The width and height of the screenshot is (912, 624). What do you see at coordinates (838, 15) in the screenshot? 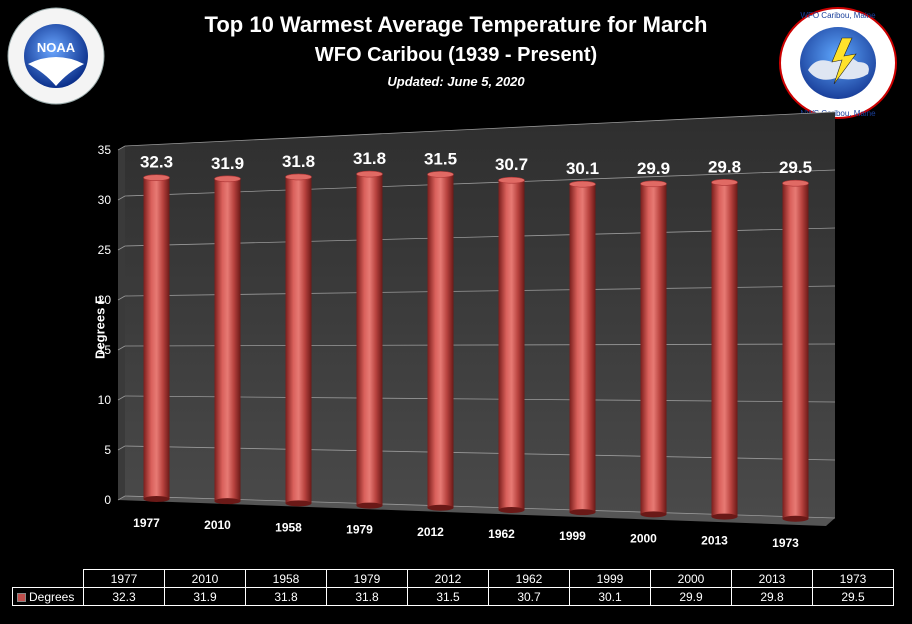
I see `nws-top-text: WFO Caribou, Maine` at bounding box center [838, 15].